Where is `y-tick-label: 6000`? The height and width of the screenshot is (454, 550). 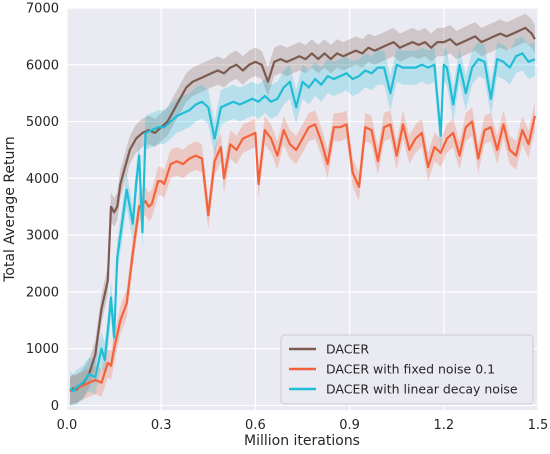
y-tick-label: 6000 is located at coordinates (42, 65).